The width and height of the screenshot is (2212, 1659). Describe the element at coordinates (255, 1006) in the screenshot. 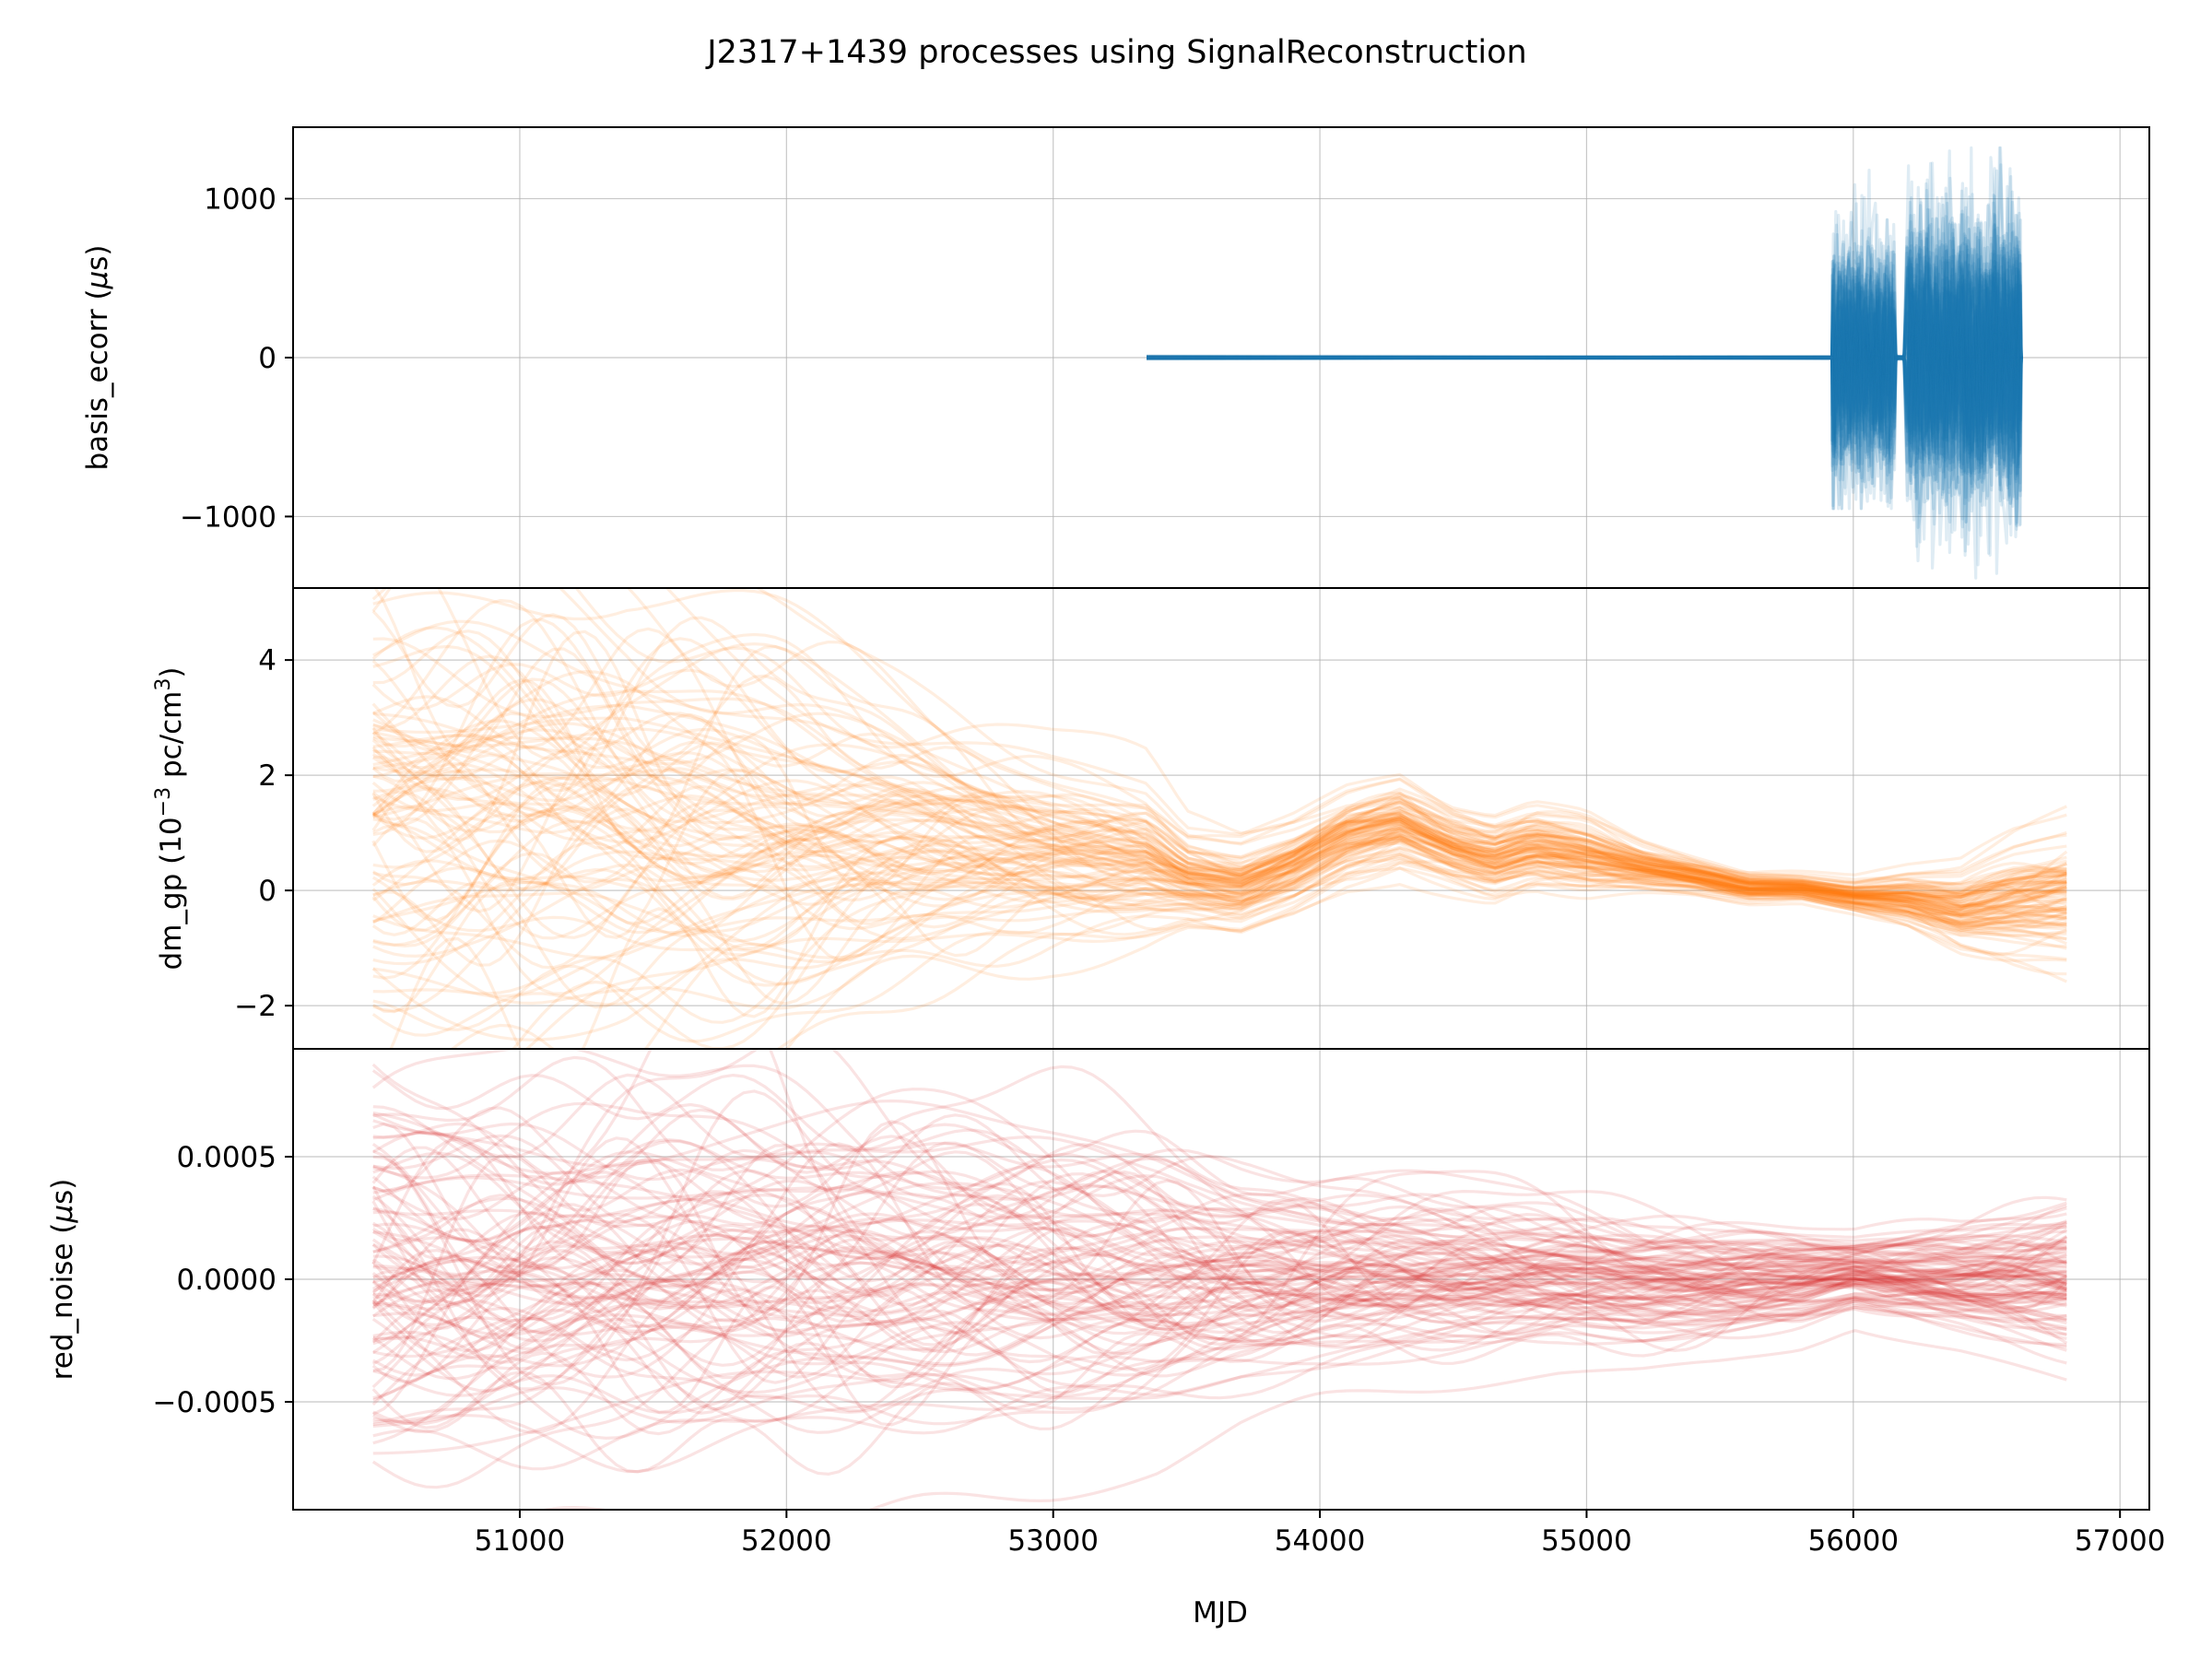

I see `y-tick-label: −2` at that location.